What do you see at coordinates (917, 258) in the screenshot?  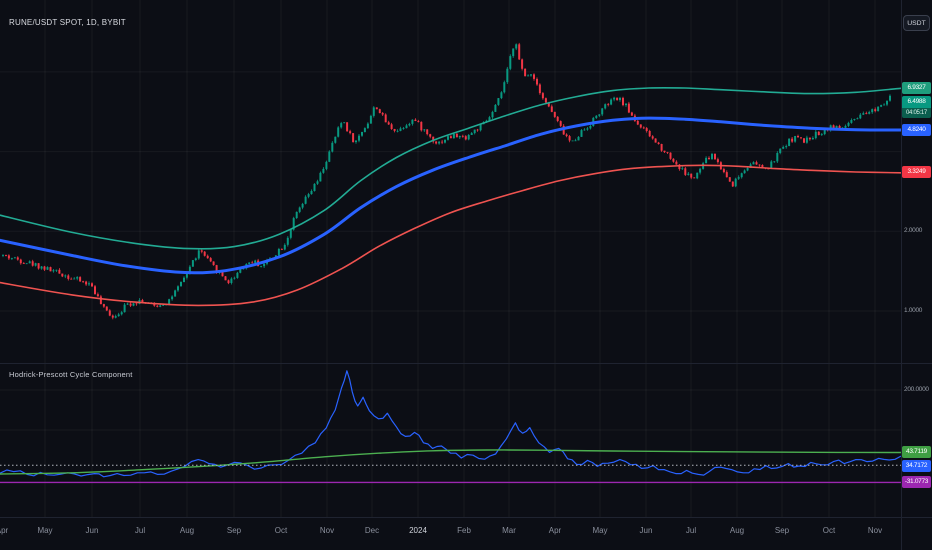 I see `price-axis` at bounding box center [917, 258].